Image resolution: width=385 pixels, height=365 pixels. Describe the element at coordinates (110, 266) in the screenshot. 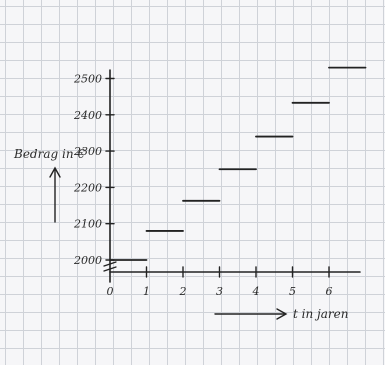

I see `axis-break-mark` at that location.